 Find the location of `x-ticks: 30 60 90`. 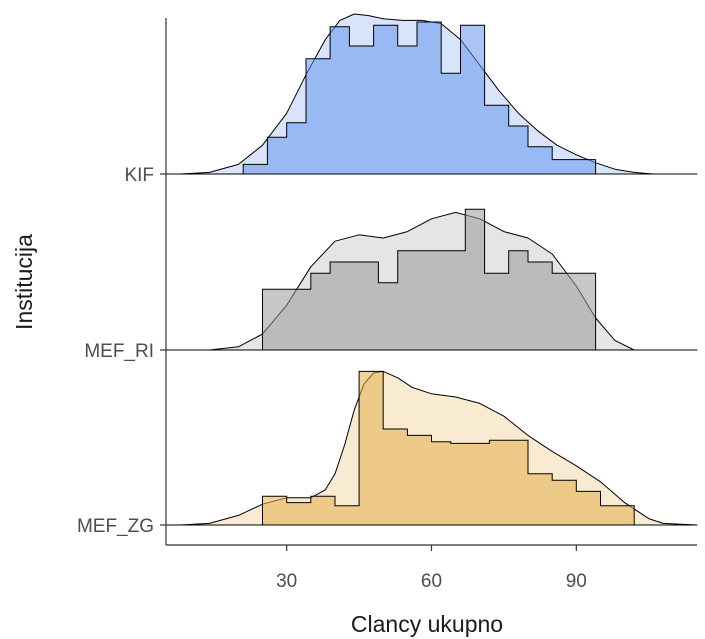

x-ticks: 30 60 90 is located at coordinates (431, 568).